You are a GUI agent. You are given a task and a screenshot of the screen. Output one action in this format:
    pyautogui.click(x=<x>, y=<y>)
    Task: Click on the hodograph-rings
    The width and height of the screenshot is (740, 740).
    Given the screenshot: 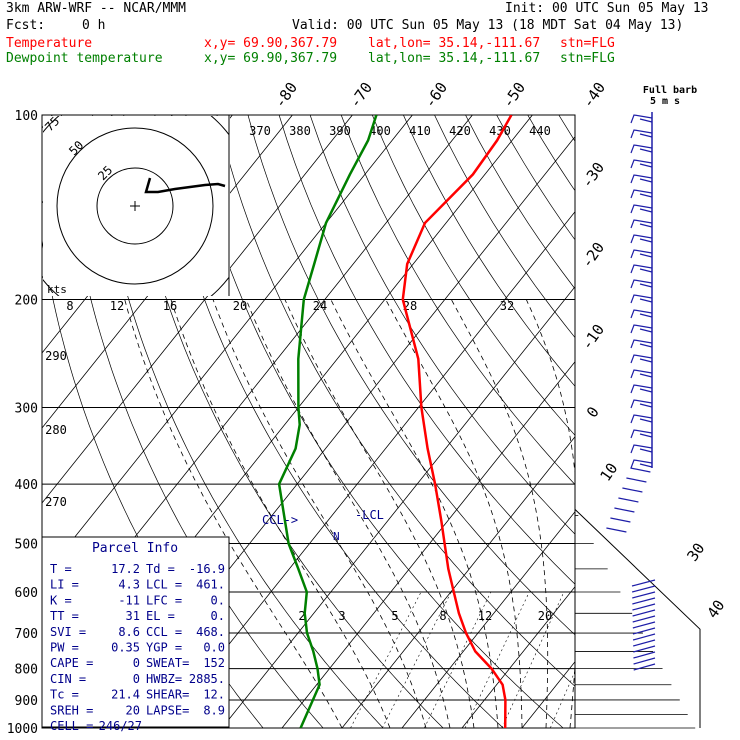 What is the action you would take?
    pyautogui.click(x=136, y=206)
    